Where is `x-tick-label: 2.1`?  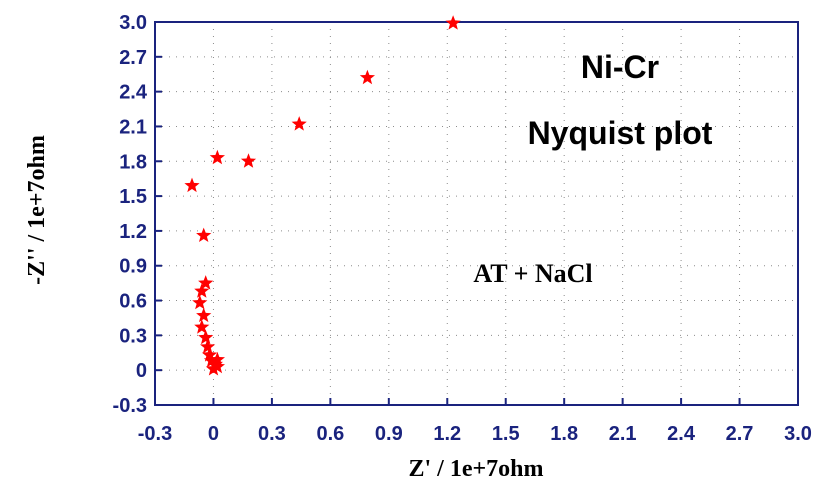 x-tick-label: 2.1 is located at coordinates (623, 434).